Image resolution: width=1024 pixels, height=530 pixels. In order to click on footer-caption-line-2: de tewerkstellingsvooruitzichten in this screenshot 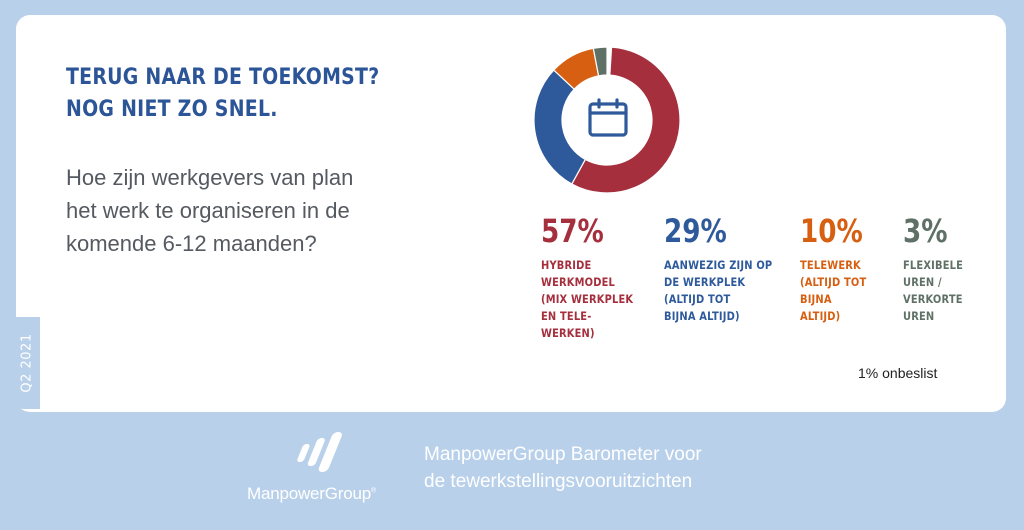, I will do `click(558, 481)`.